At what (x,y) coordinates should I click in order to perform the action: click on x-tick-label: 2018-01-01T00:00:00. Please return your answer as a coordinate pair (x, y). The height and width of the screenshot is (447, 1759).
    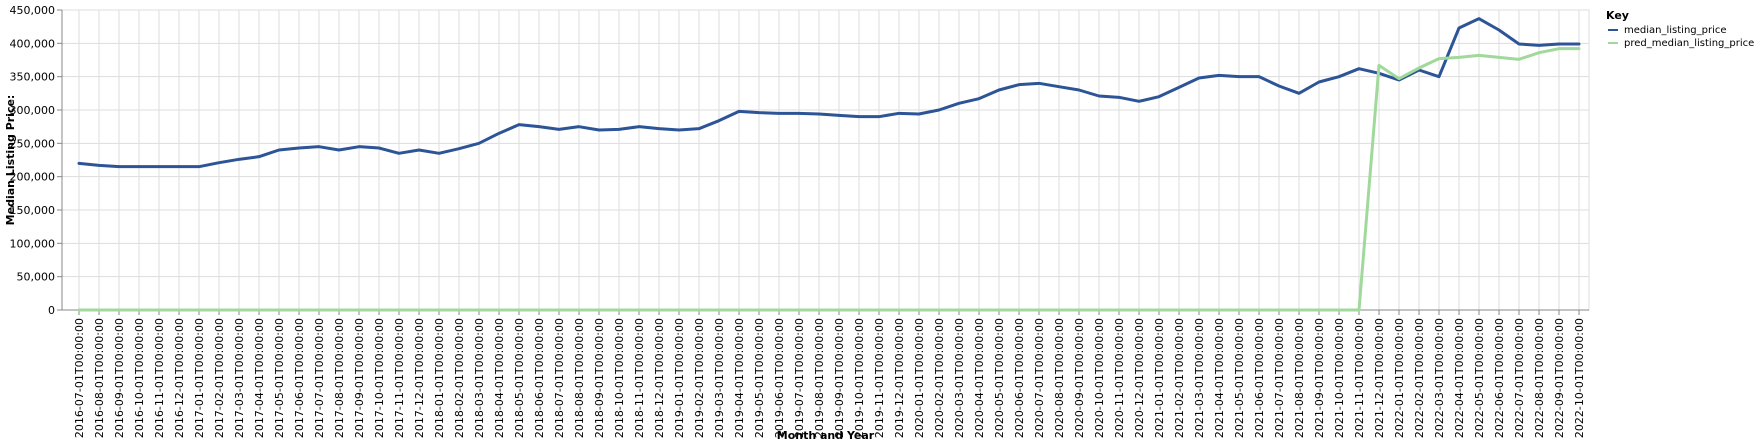
    Looking at the image, I should click on (439, 378).